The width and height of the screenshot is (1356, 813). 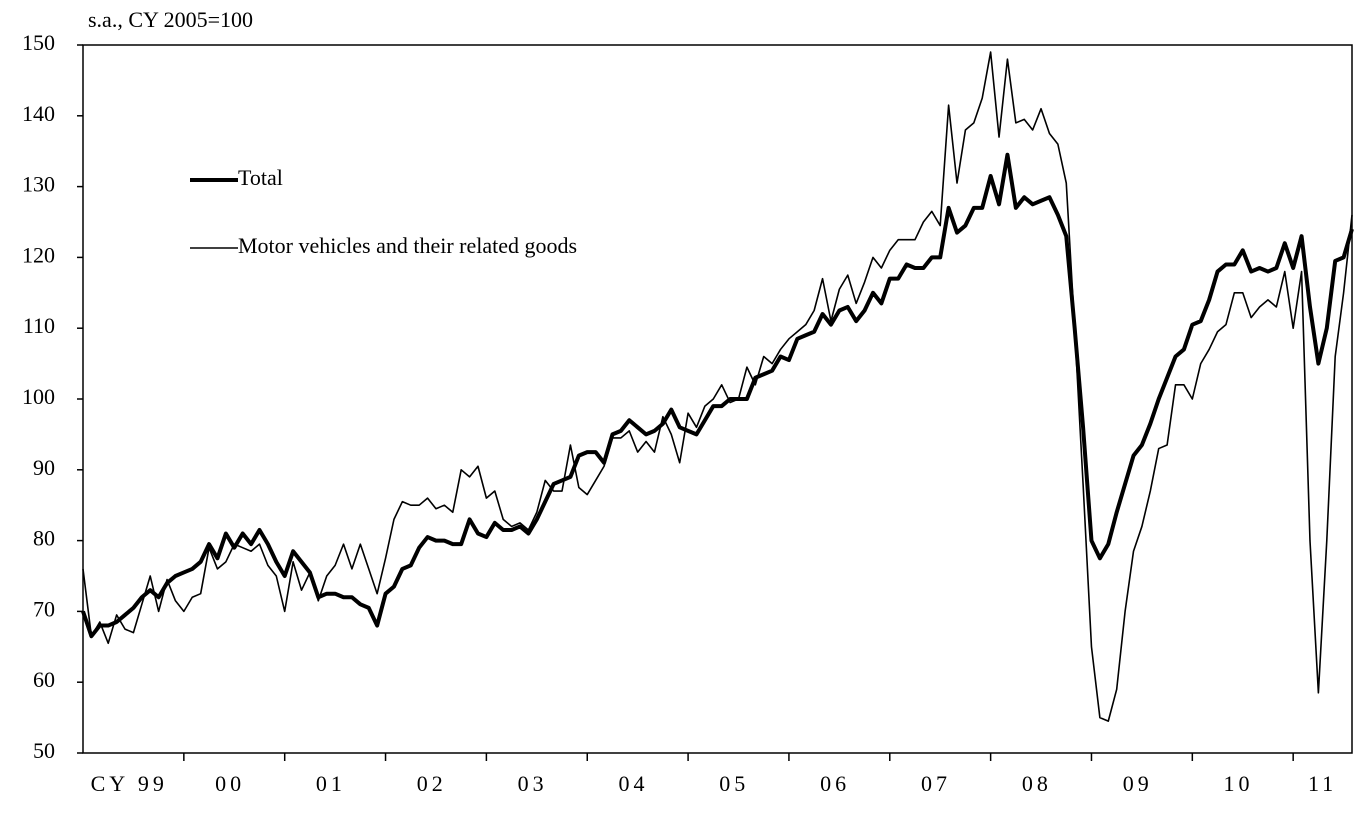 What do you see at coordinates (835, 783) in the screenshot?
I see `x-tick-label: 06` at bounding box center [835, 783].